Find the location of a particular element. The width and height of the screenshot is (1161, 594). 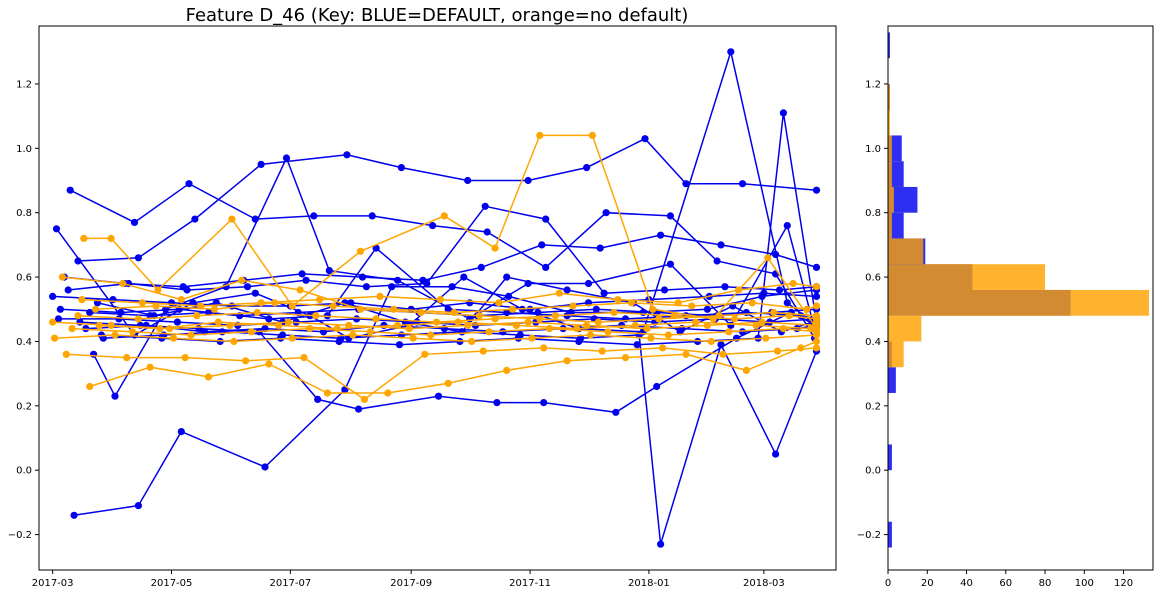

y-tick-label: −0.2 is located at coordinates (20, 535).